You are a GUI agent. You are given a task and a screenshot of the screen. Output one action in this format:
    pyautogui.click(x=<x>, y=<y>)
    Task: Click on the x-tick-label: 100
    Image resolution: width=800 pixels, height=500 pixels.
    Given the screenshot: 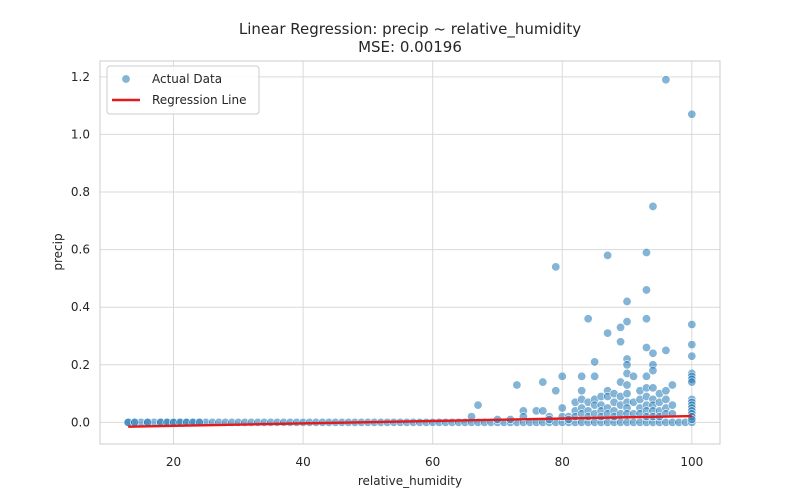 What is the action you would take?
    pyautogui.click(x=691, y=462)
    